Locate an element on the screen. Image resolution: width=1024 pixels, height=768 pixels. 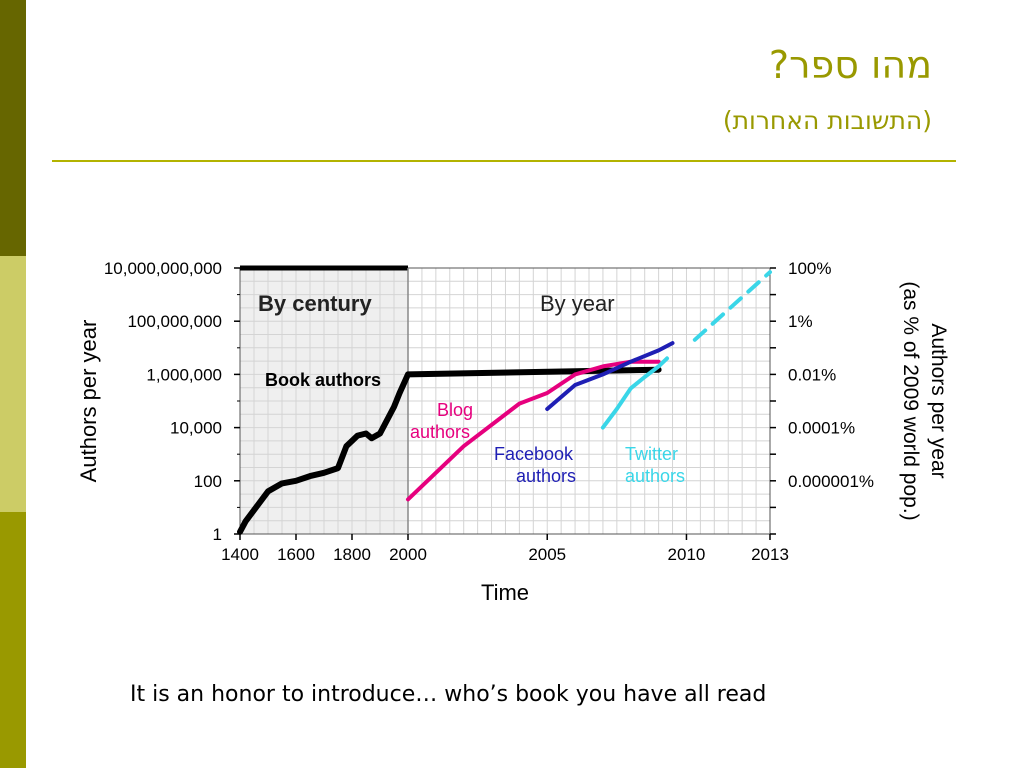
x-tick-label: 1400 is located at coordinates (240, 554).